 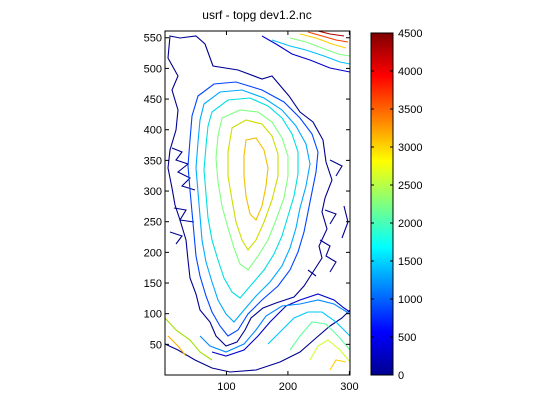 I want to click on x-tick-label: 300, so click(x=349, y=387).